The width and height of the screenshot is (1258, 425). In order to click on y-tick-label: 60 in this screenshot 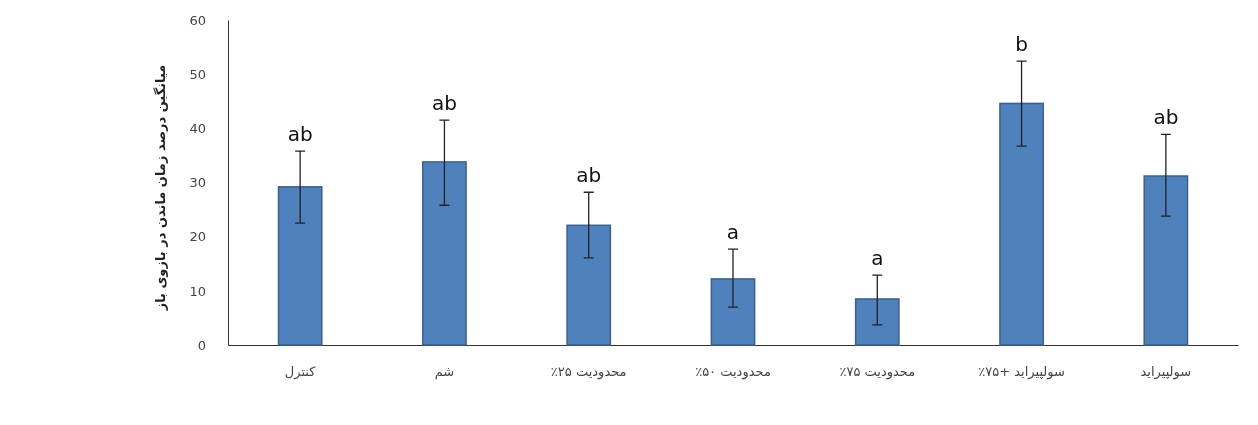, I will do `click(197, 20)`.